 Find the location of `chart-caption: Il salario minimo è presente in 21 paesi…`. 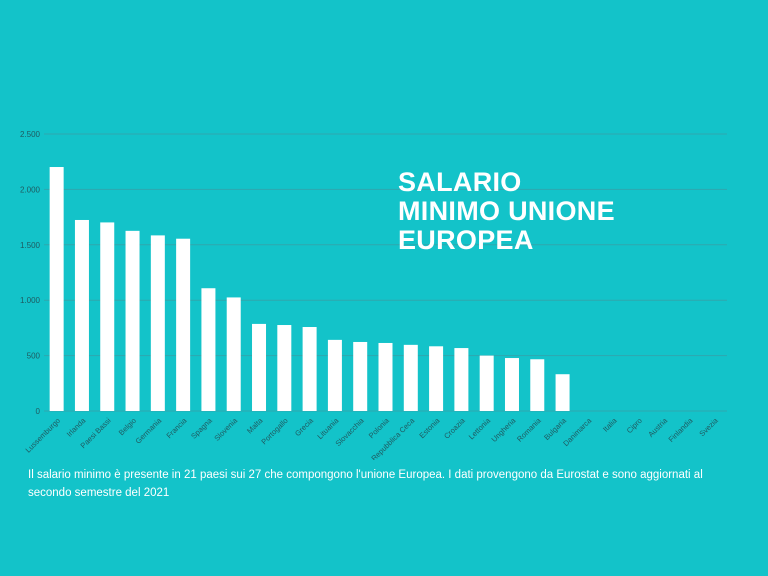

chart-caption: Il salario minimo è presente in 21 paesi… is located at coordinates (365, 484).